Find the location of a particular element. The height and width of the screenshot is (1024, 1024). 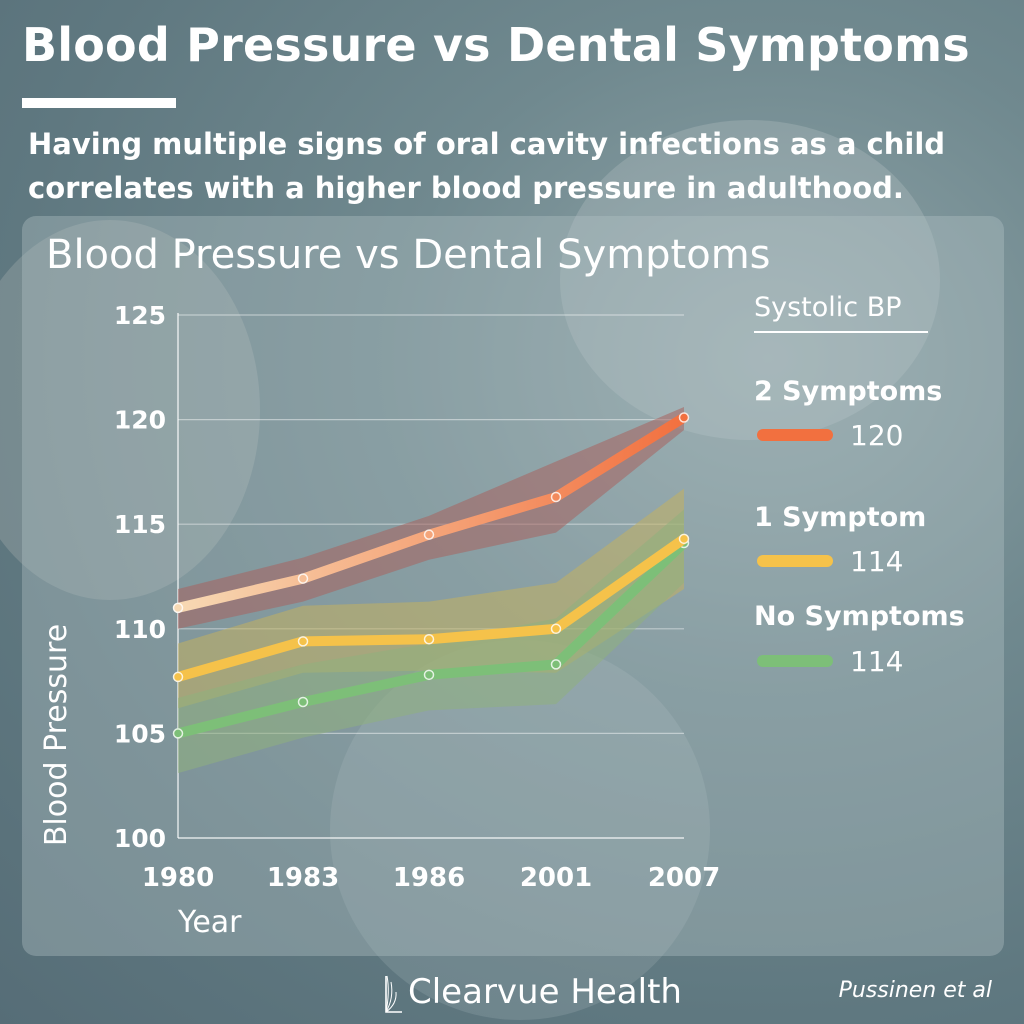

x-tick-label: 1983 is located at coordinates (303, 878).